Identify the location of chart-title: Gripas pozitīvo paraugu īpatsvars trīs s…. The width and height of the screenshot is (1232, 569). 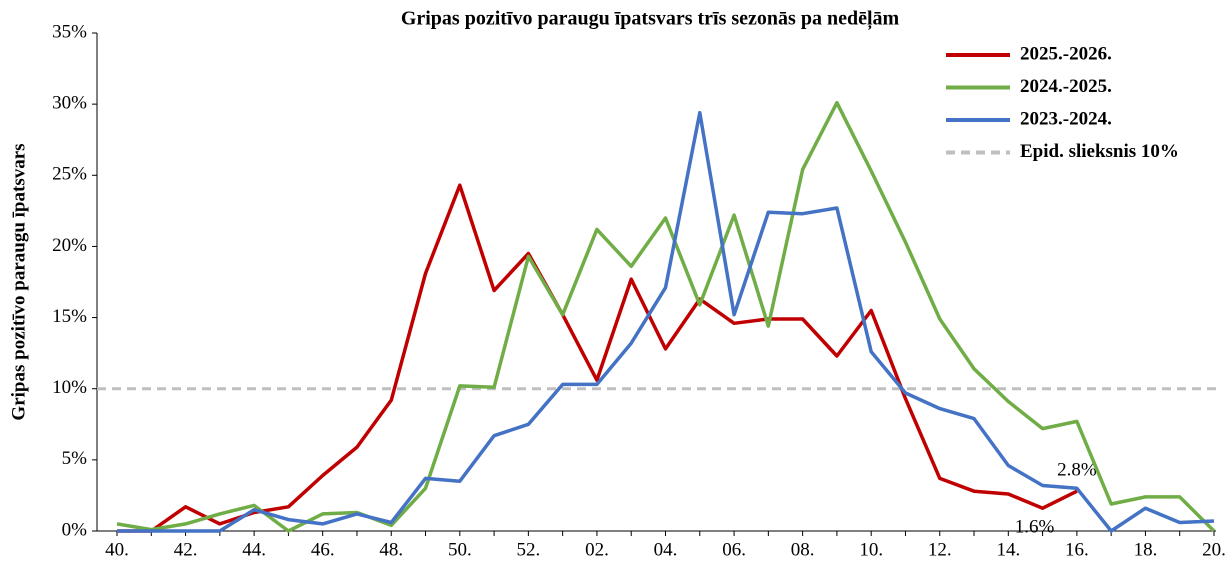
(650, 19).